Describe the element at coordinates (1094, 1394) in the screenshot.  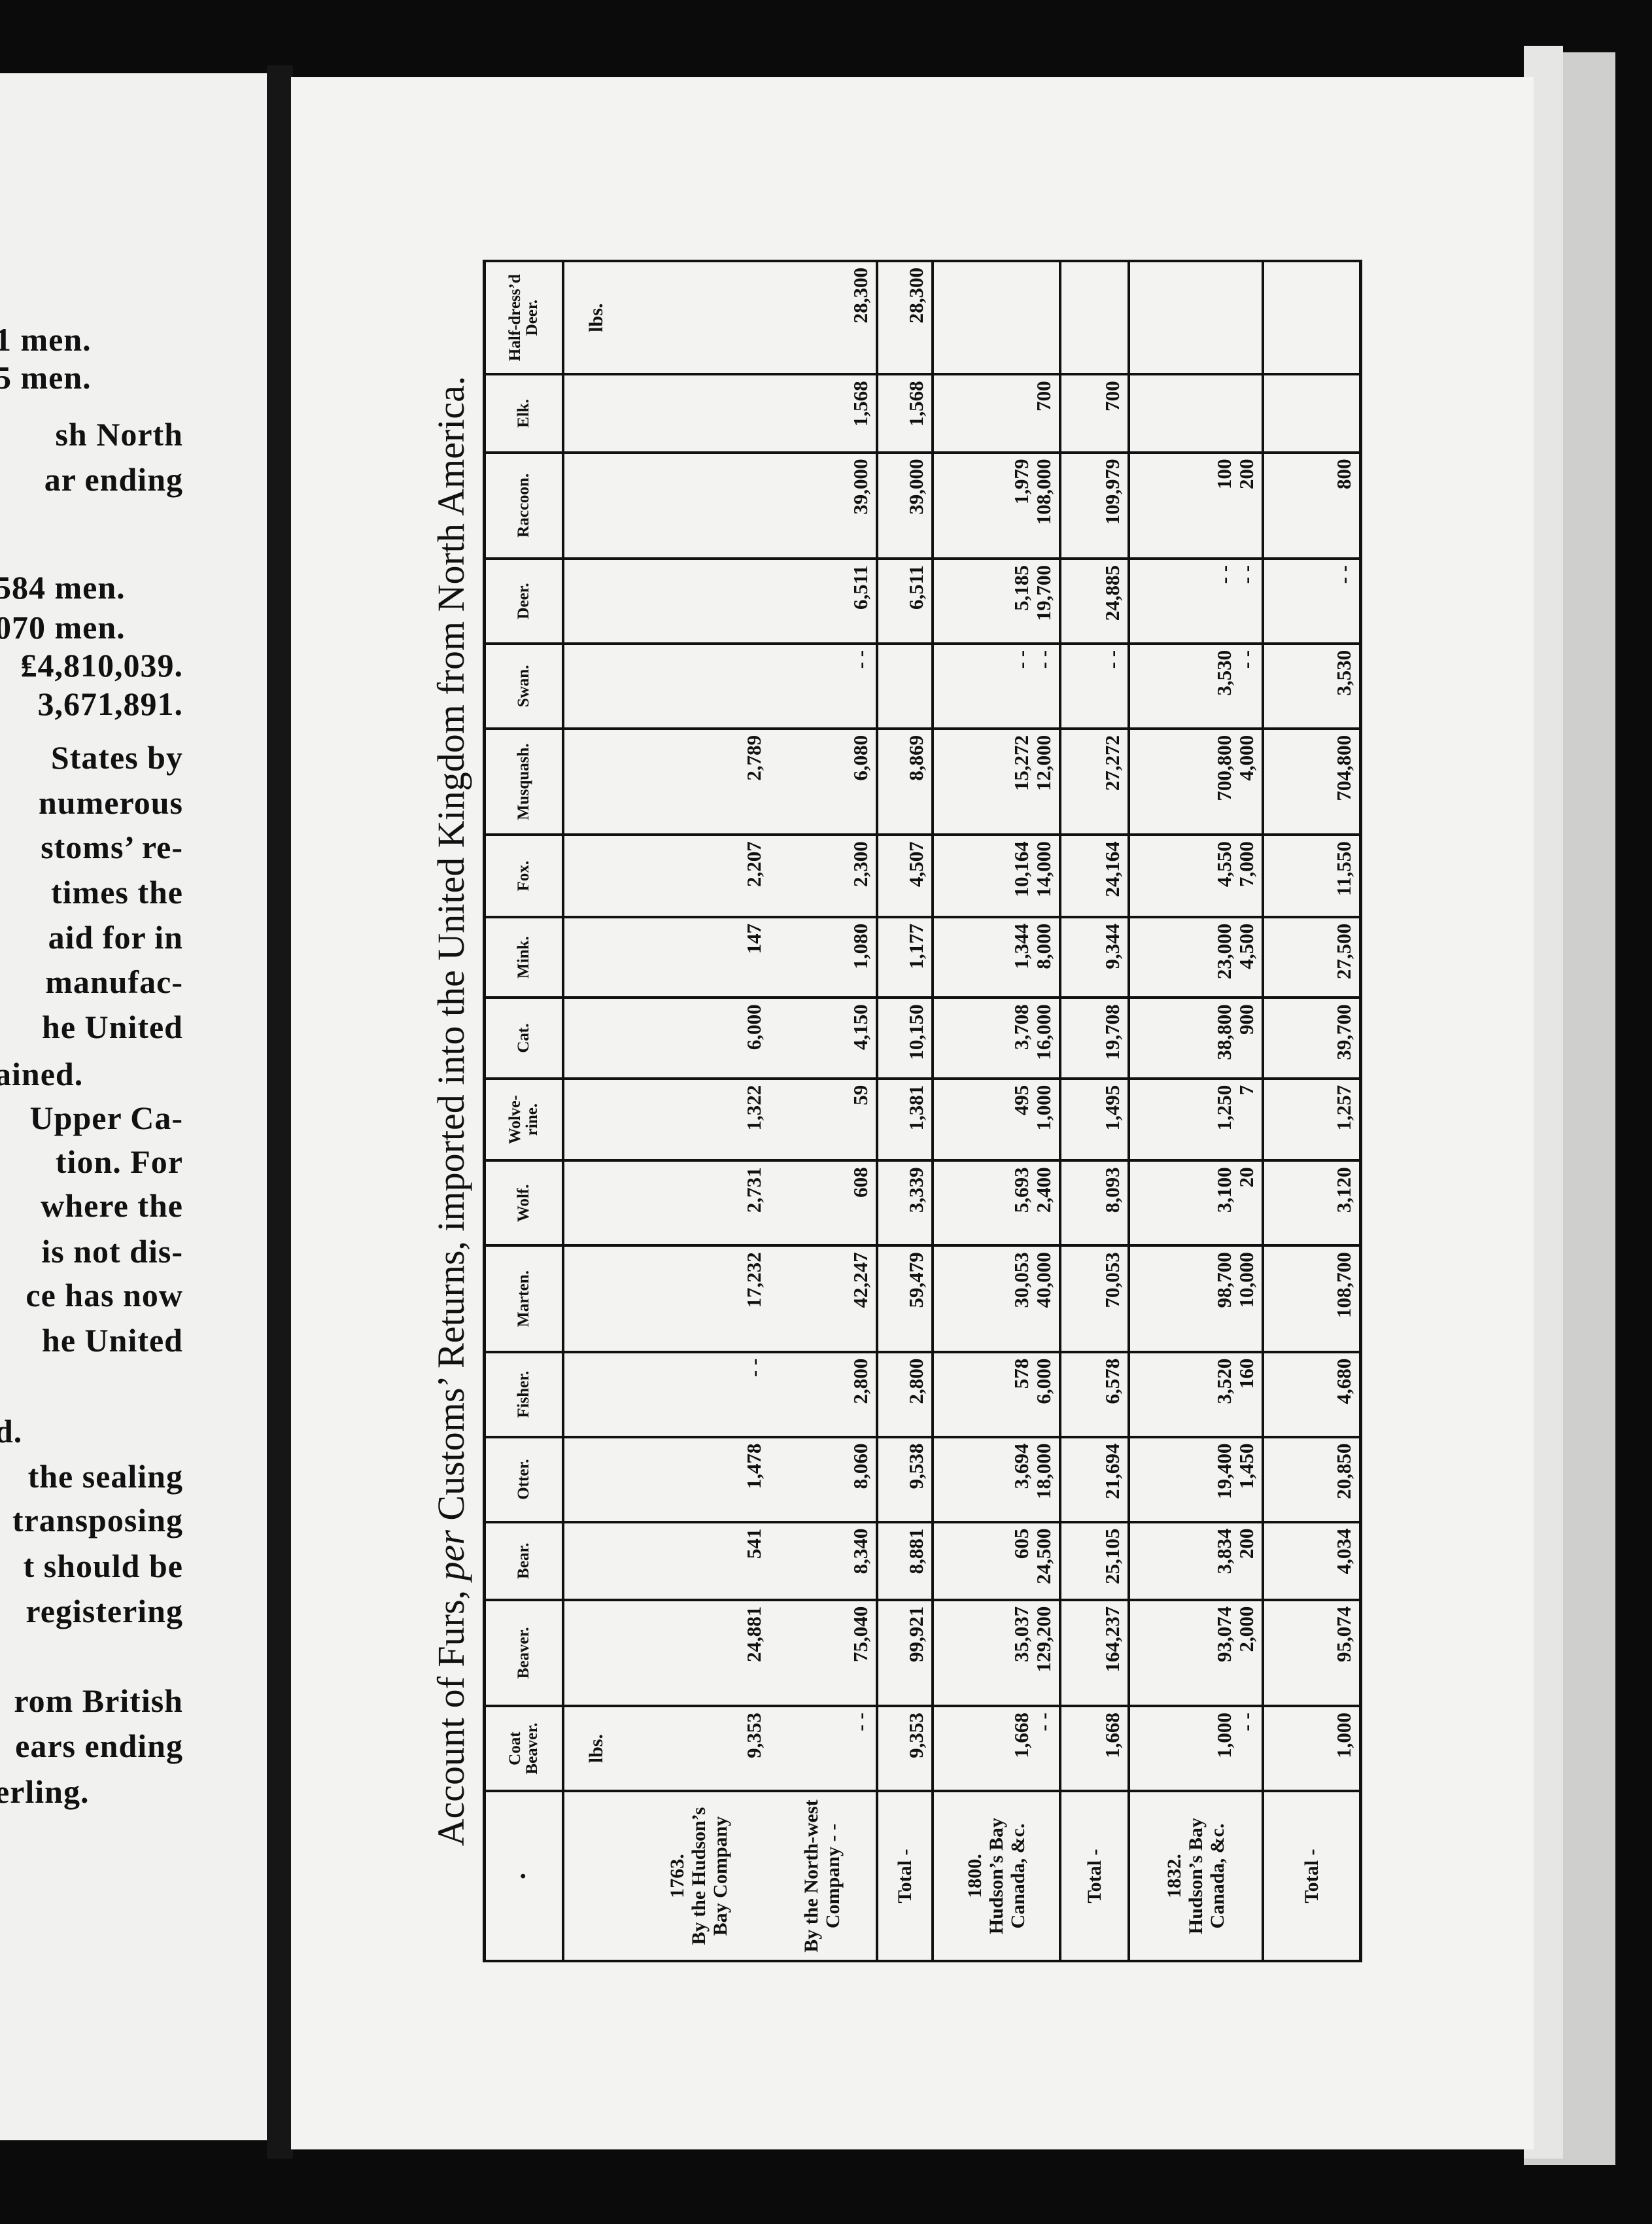
I see `table-cell: 6,578` at that location.